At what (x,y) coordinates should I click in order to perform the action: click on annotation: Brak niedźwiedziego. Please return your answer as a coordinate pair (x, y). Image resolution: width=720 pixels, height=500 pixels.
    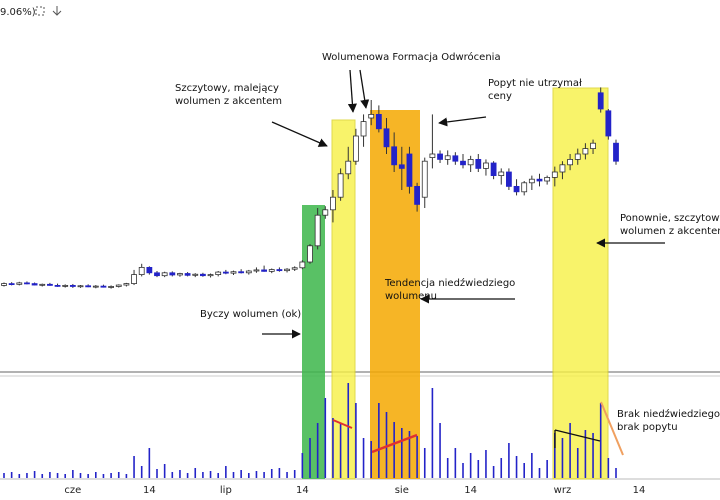
    Looking at the image, I should click on (668, 414).